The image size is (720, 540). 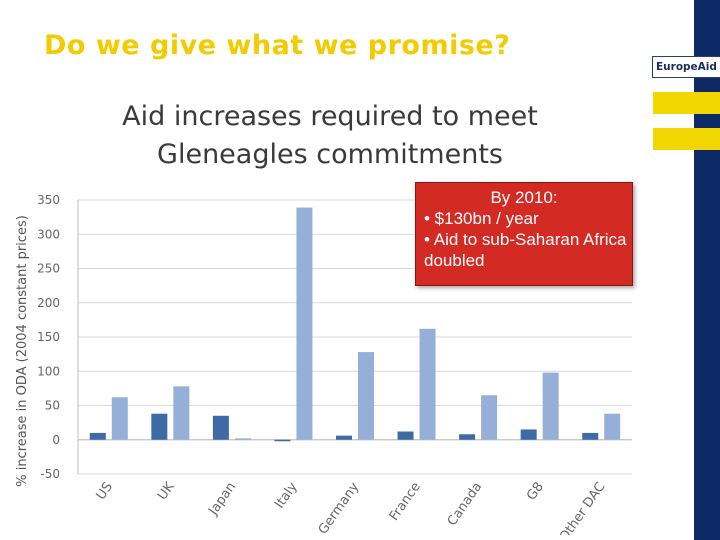 What do you see at coordinates (56, 440) in the screenshot?
I see `y-tick-label: 0` at bounding box center [56, 440].